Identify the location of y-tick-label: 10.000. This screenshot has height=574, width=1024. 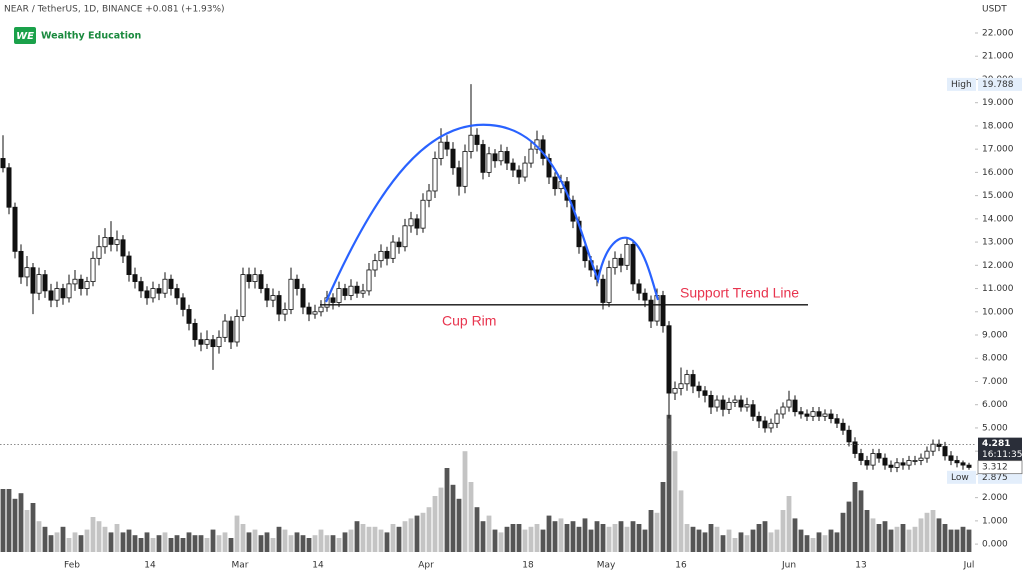
(998, 312).